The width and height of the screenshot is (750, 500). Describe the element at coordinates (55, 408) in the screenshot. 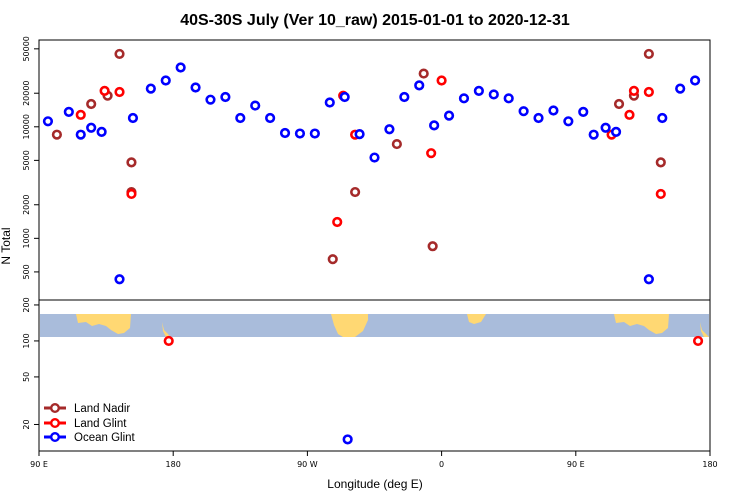

I see `legend-marker-land-nadir` at that location.